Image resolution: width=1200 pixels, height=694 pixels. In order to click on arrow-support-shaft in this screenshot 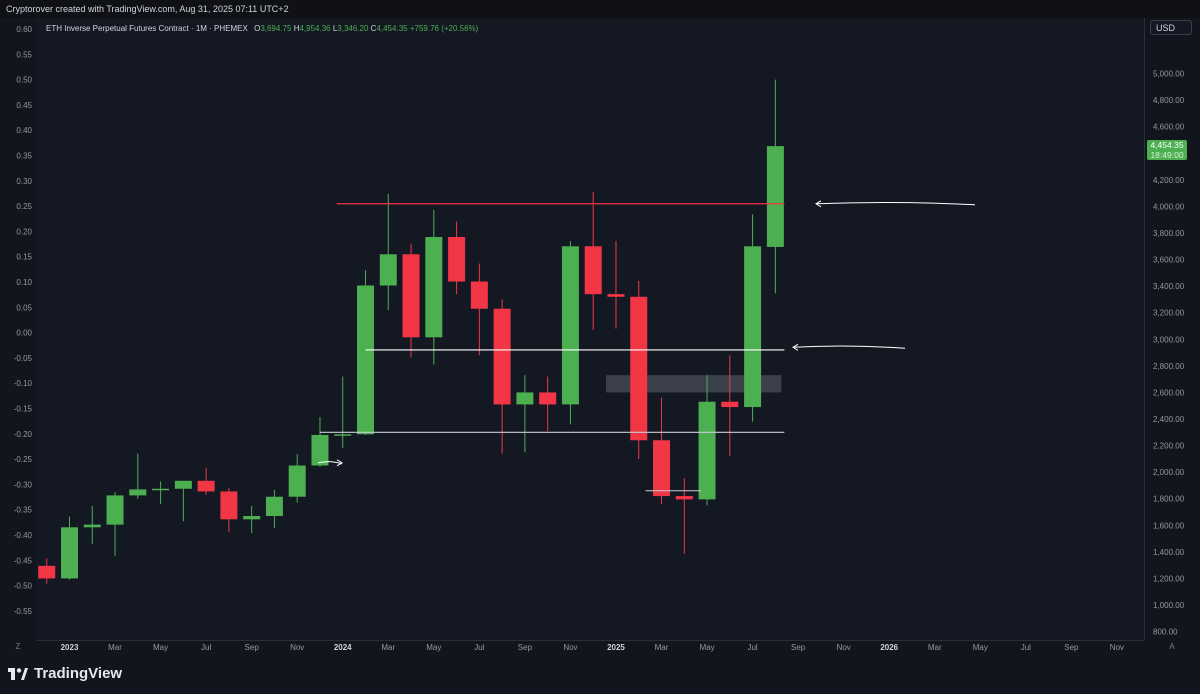, I will do `click(849, 347)`.